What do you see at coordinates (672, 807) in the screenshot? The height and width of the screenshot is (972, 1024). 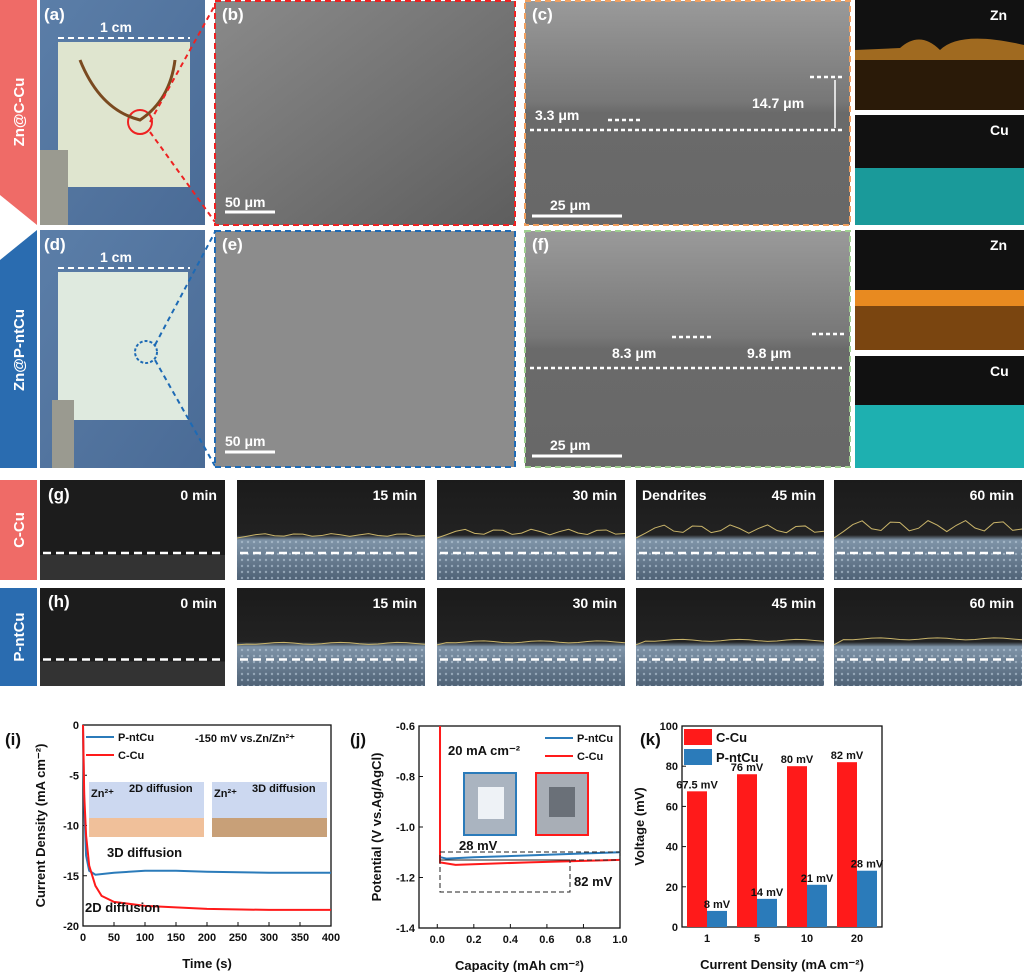 I see `y-tick-label: 60` at bounding box center [672, 807].